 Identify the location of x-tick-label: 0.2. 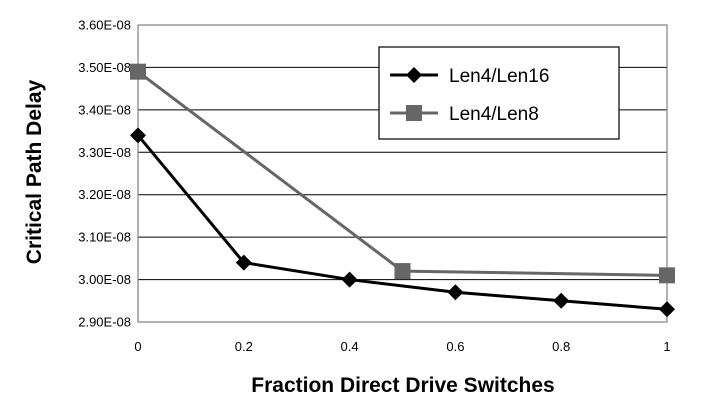
(244, 346).